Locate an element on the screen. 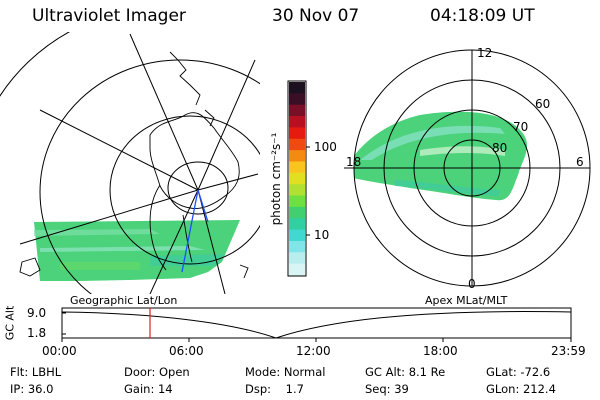 This screenshot has width=600, height=400. sun-direction-line is located at coordinates (190, 231).